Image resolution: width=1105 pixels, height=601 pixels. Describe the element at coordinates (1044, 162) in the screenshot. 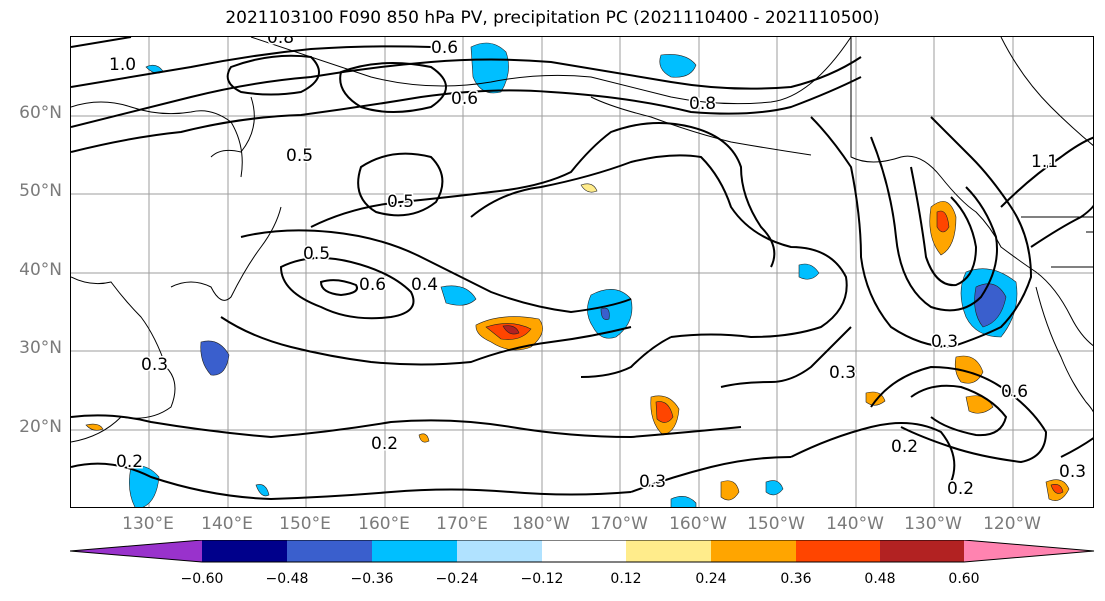

I see `contour-label: 1.1` at that location.